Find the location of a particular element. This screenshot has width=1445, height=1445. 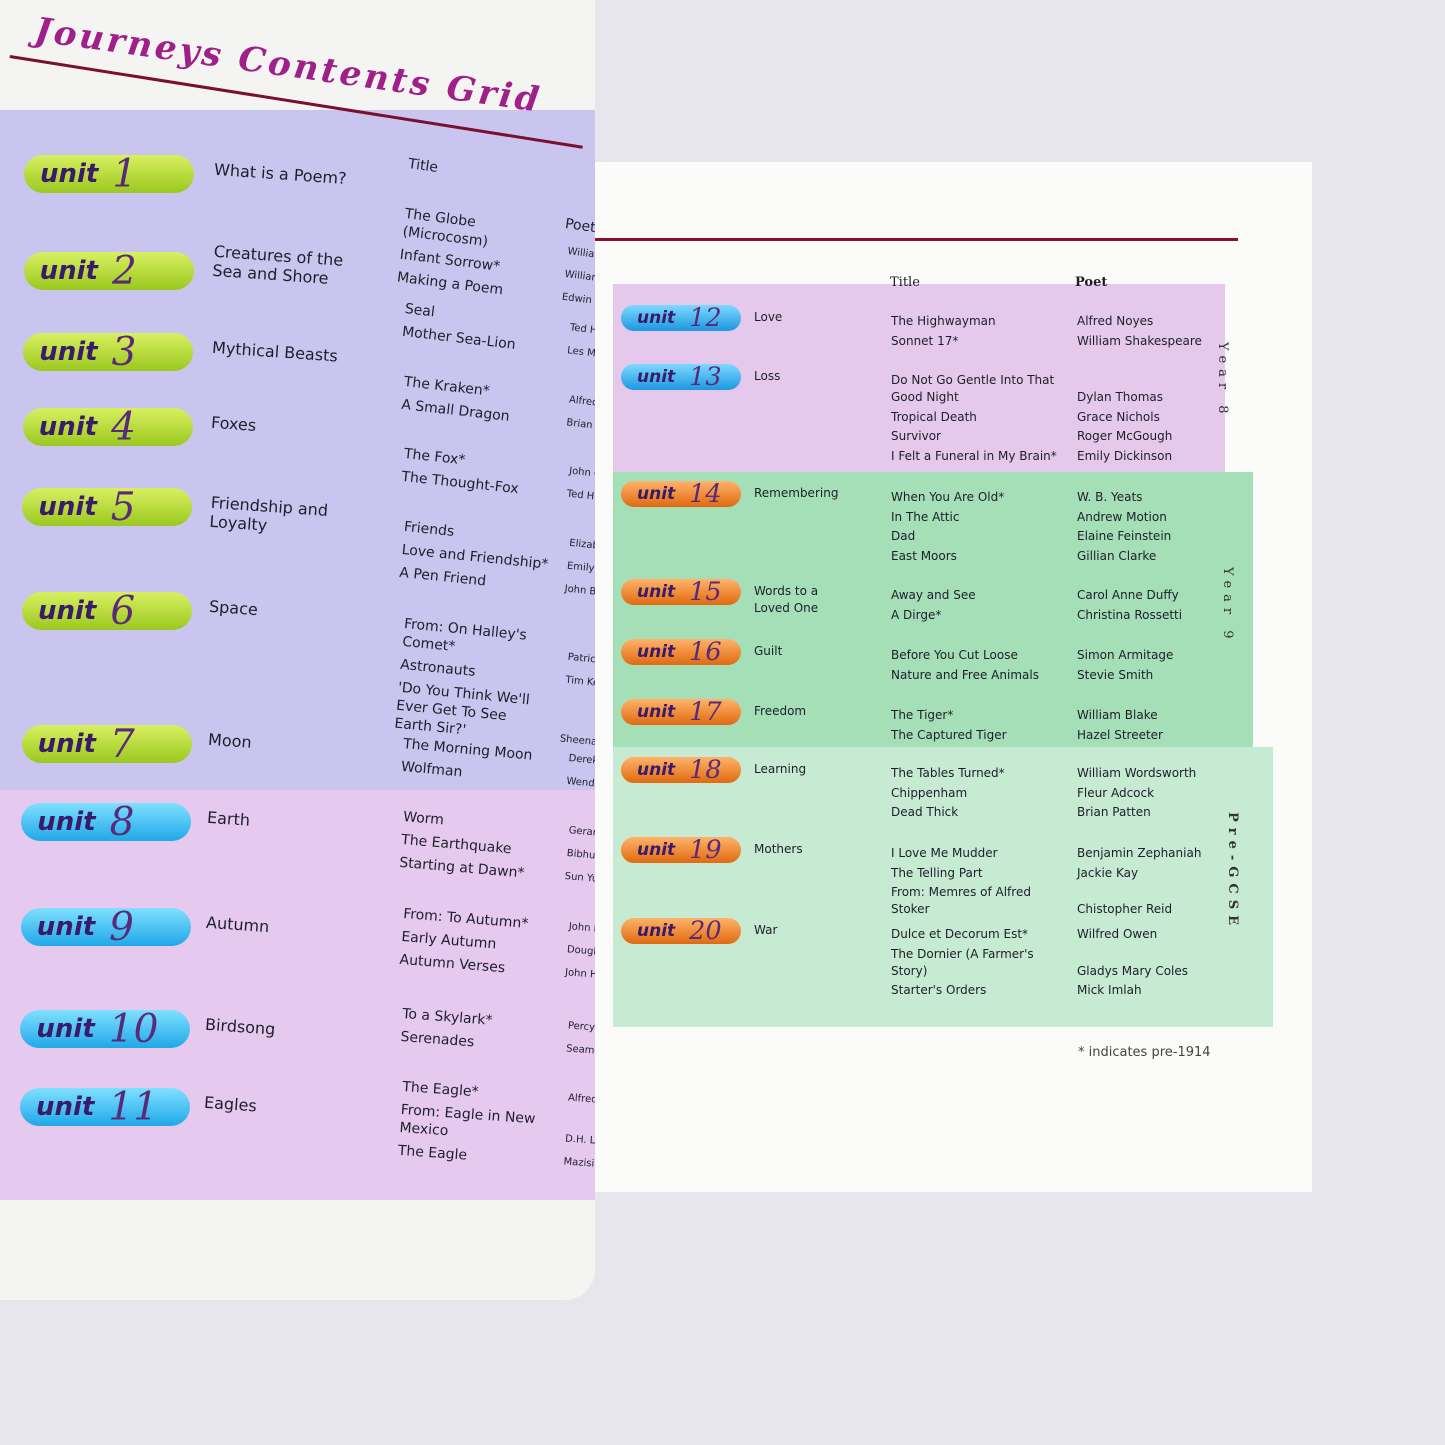

poem-title: Do Not Go Gentle Into That Good Night is located at coordinates (973, 388).